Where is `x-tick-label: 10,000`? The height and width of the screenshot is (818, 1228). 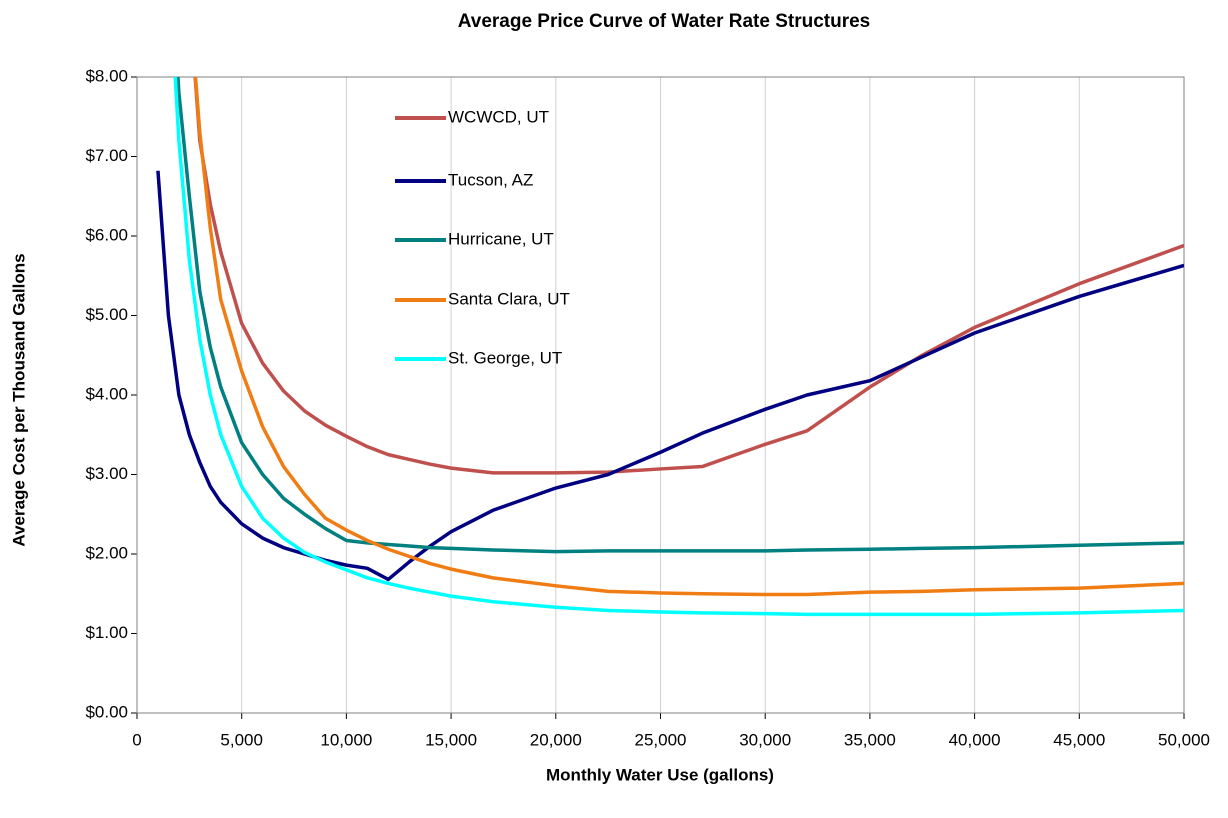
x-tick-label: 10,000 is located at coordinates (346, 739).